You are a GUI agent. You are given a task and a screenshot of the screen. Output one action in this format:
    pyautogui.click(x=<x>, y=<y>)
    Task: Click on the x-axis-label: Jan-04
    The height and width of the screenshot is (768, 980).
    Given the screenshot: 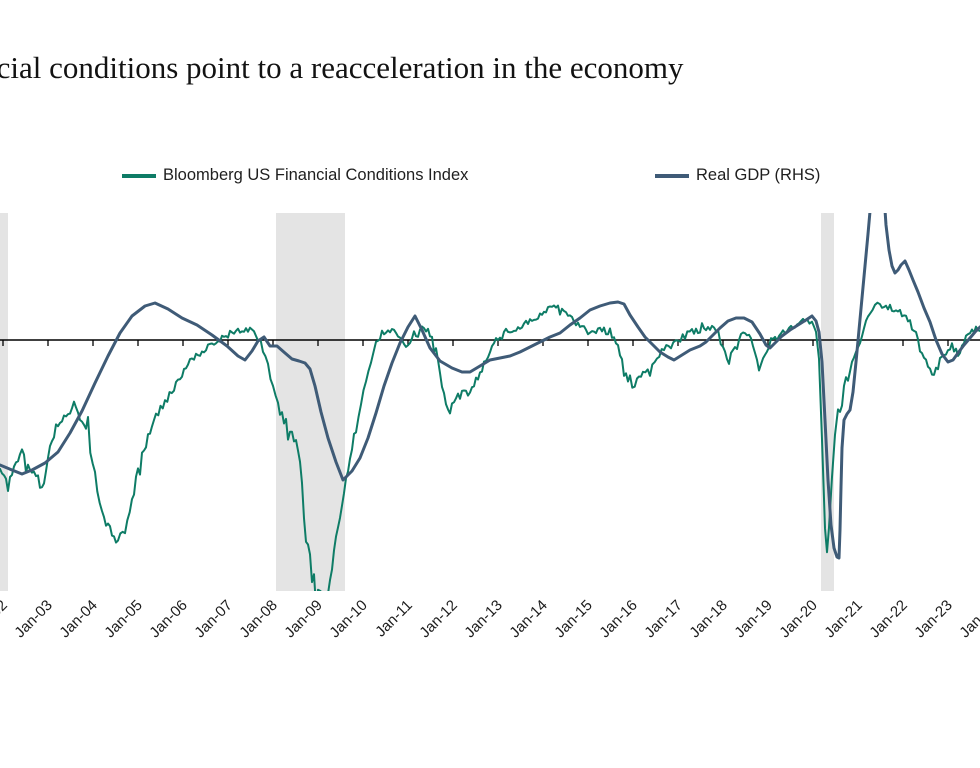 What is the action you would take?
    pyautogui.click(x=78, y=619)
    